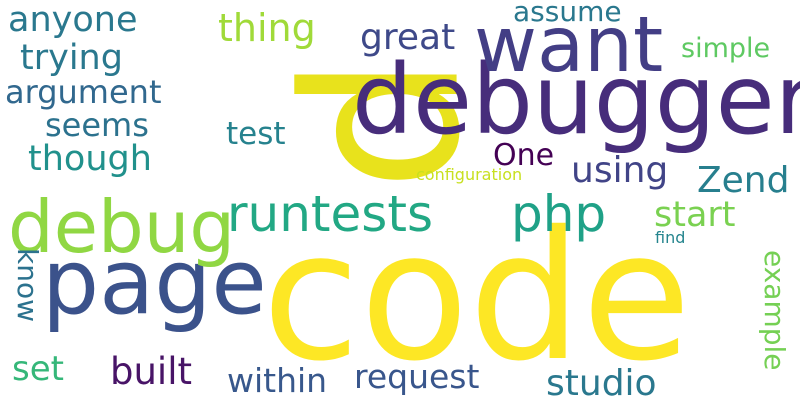  Describe the element at coordinates (523, 155) in the screenshot. I see `word-one: One` at that location.